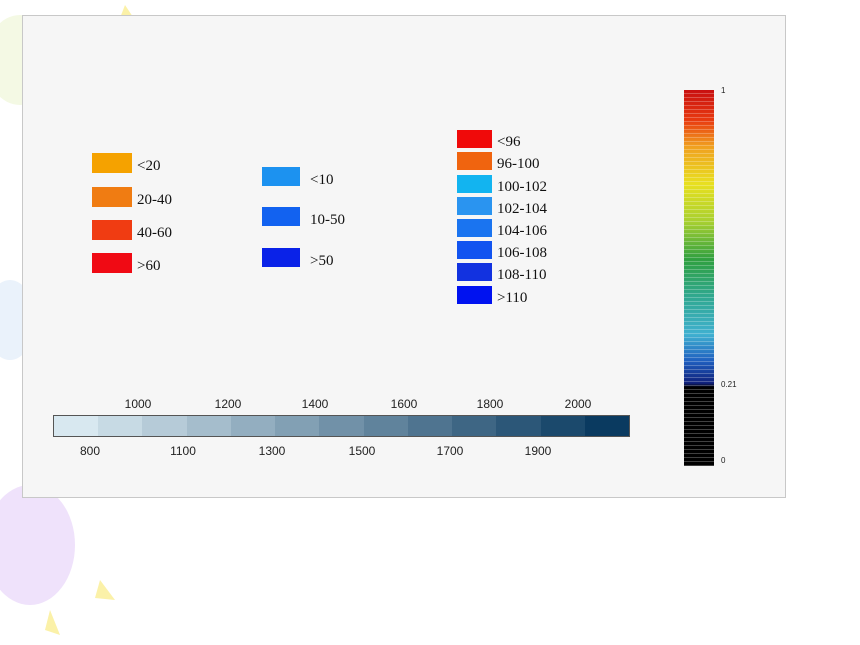 This screenshot has height=645, width=860. What do you see at coordinates (322, 260) in the screenshot?
I see `legend-label: >50` at bounding box center [322, 260].